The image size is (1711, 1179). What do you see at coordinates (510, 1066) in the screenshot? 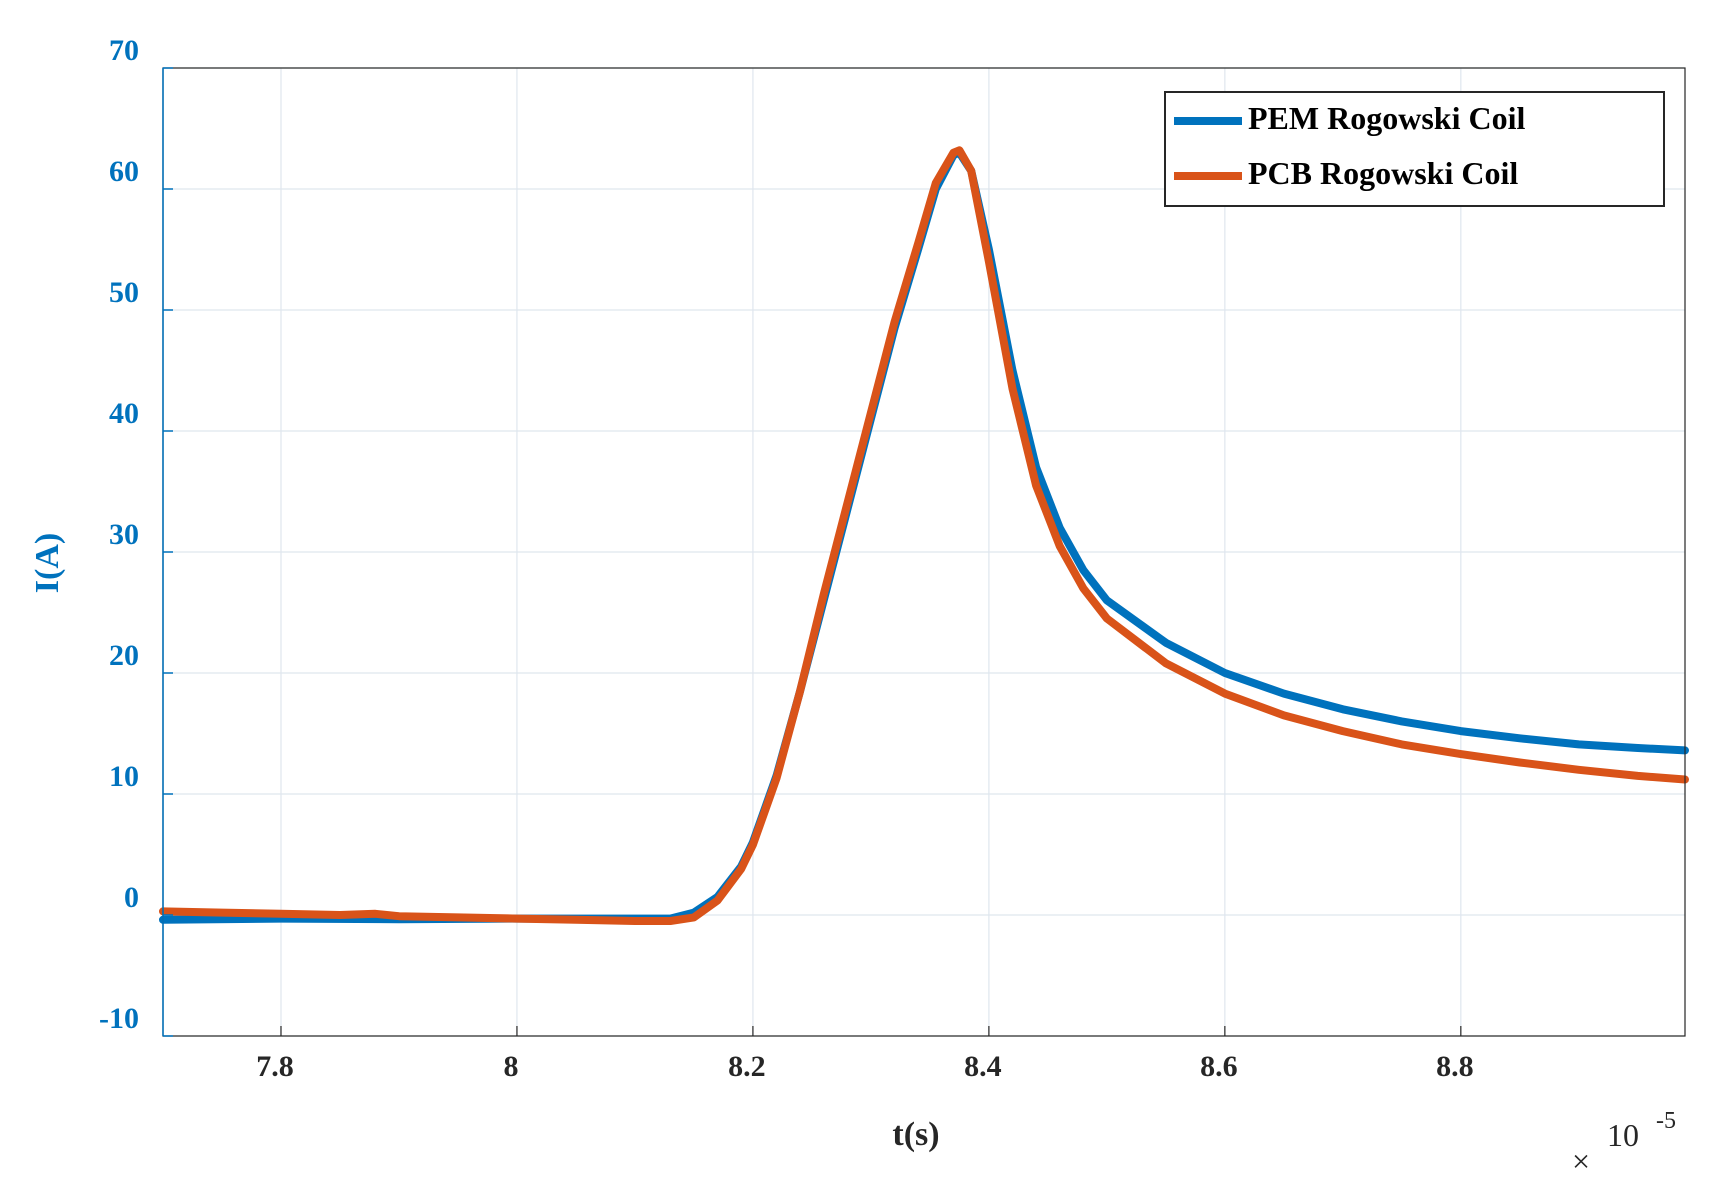
I see `x-tick-label-1: 8` at bounding box center [510, 1066].